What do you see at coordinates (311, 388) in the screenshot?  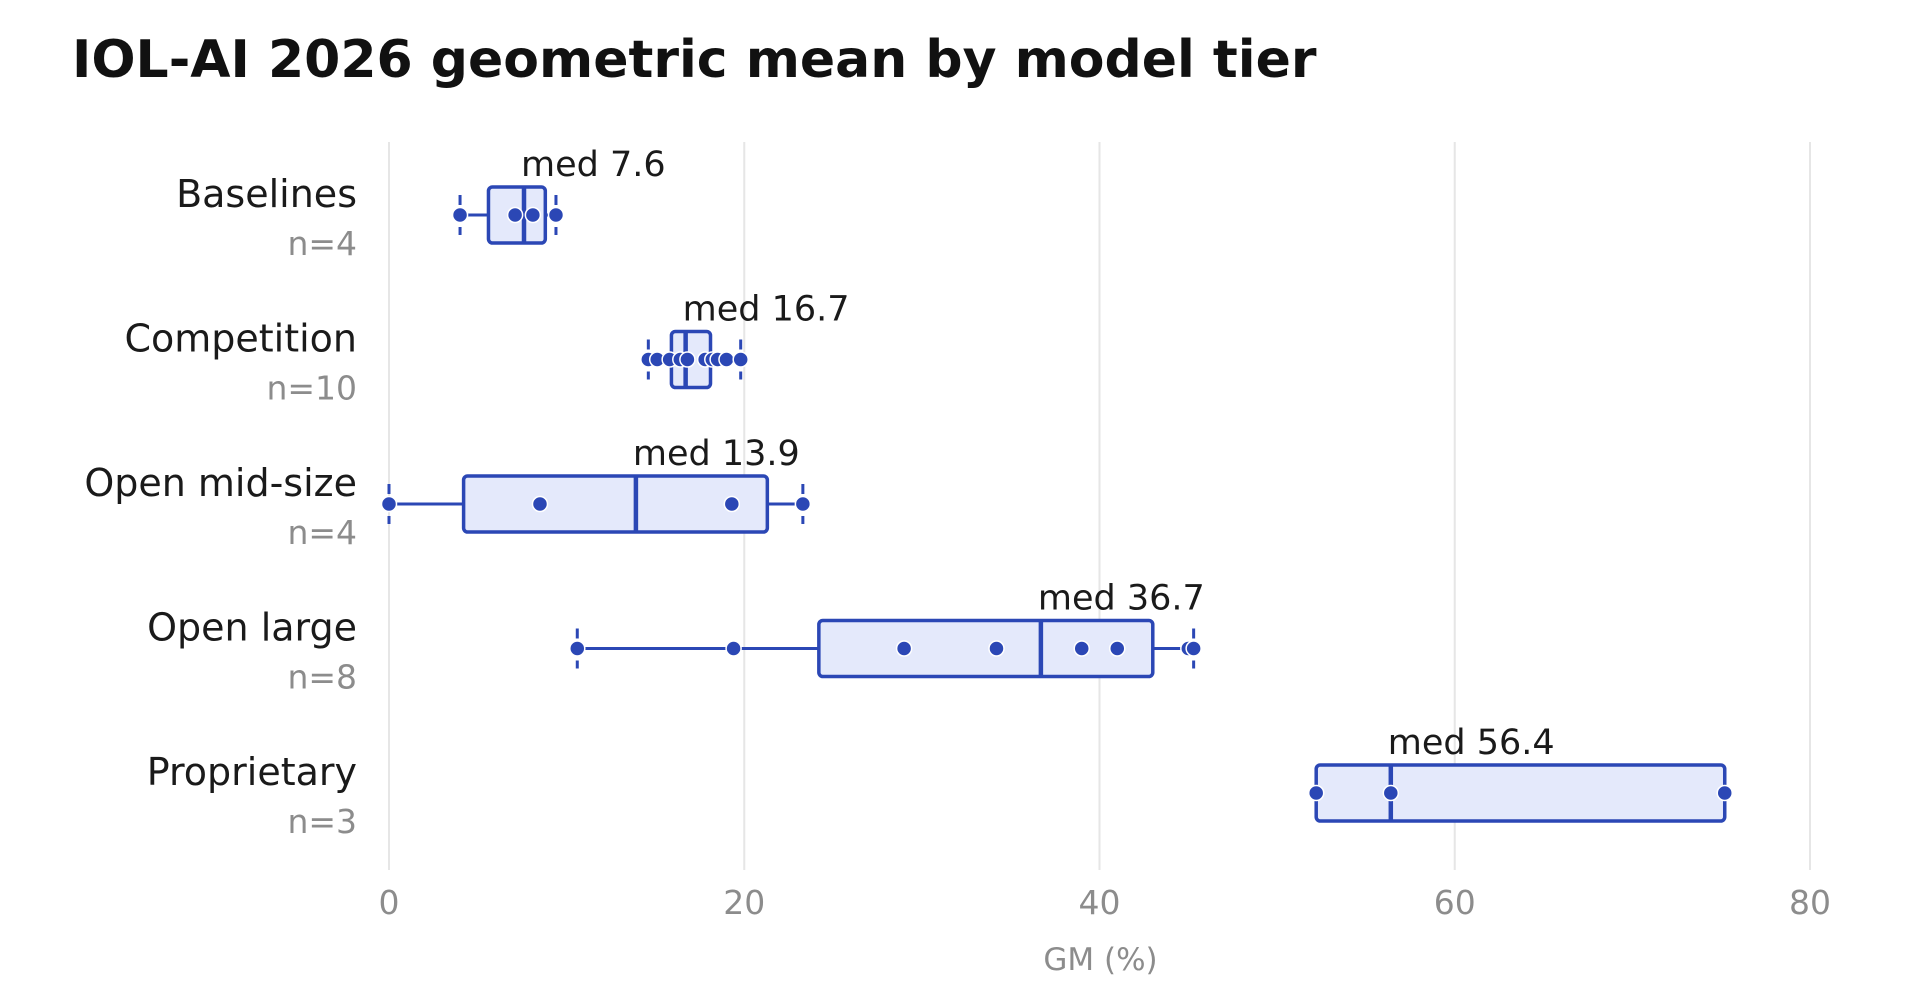 I see `n-label: n=10` at bounding box center [311, 388].